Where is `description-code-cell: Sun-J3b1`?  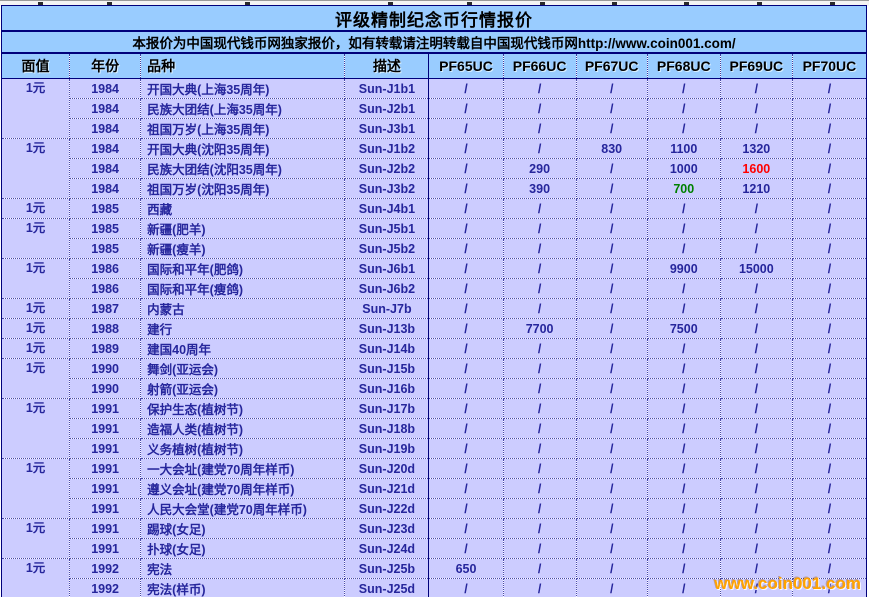
description-code-cell: Sun-J3b1 is located at coordinates (387, 128).